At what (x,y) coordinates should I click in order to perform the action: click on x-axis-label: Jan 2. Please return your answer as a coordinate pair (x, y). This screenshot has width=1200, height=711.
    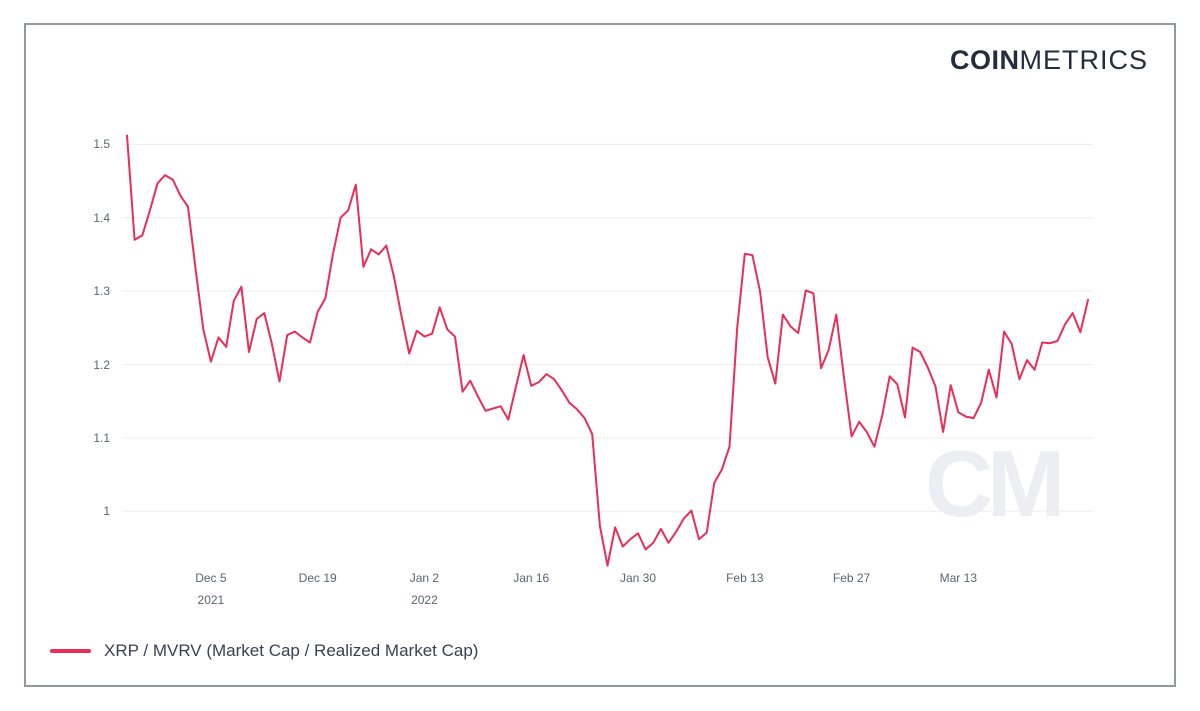
    Looking at the image, I should click on (424, 578).